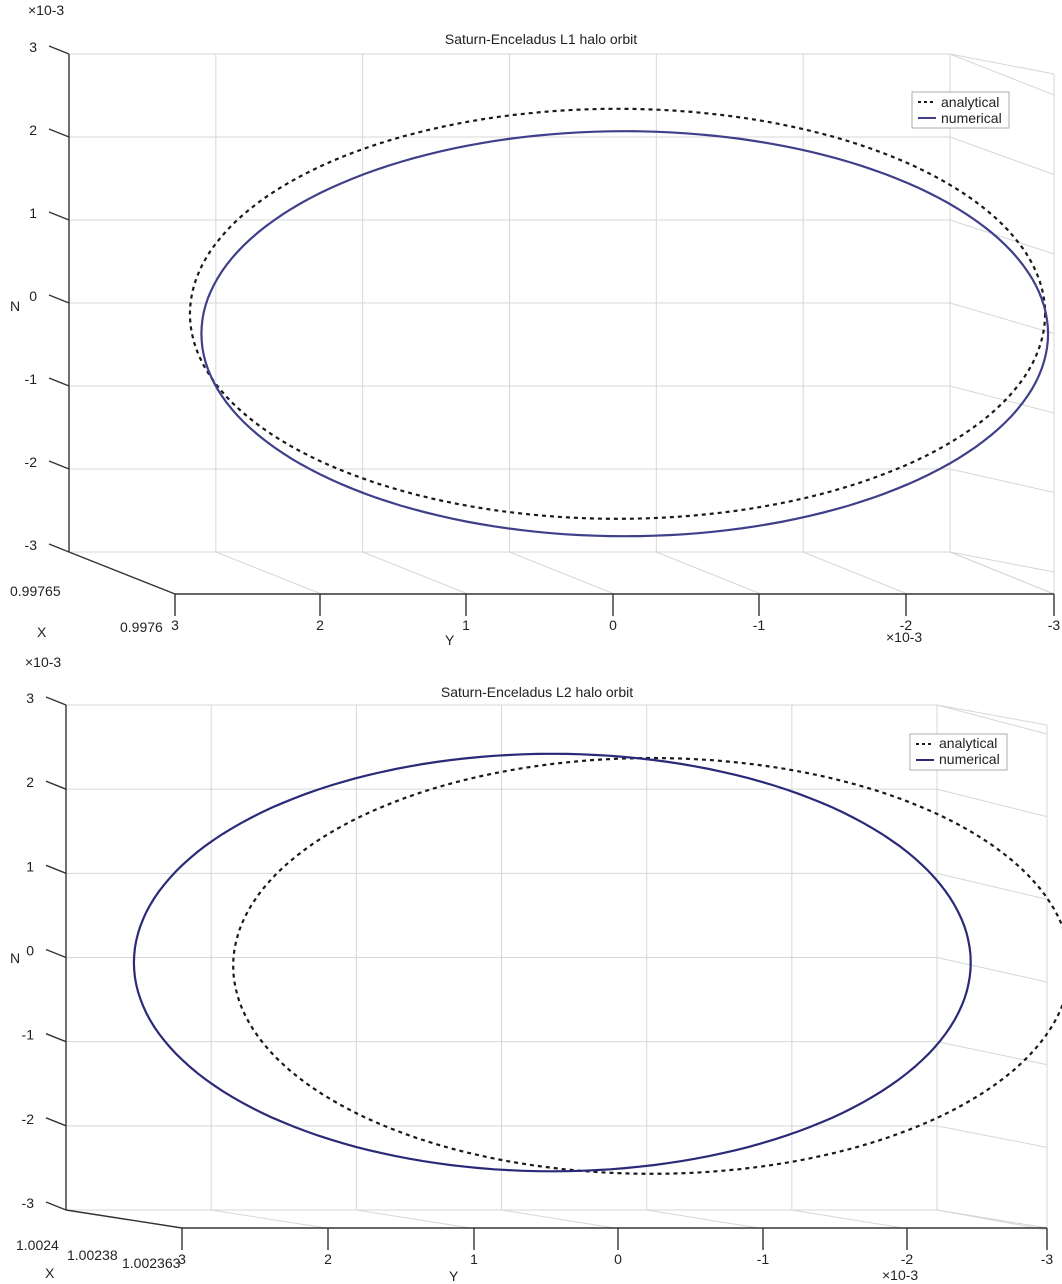 The width and height of the screenshot is (1062, 1284). Describe the element at coordinates (466, 625) in the screenshot. I see `l1-y-tick-label: 1` at that location.